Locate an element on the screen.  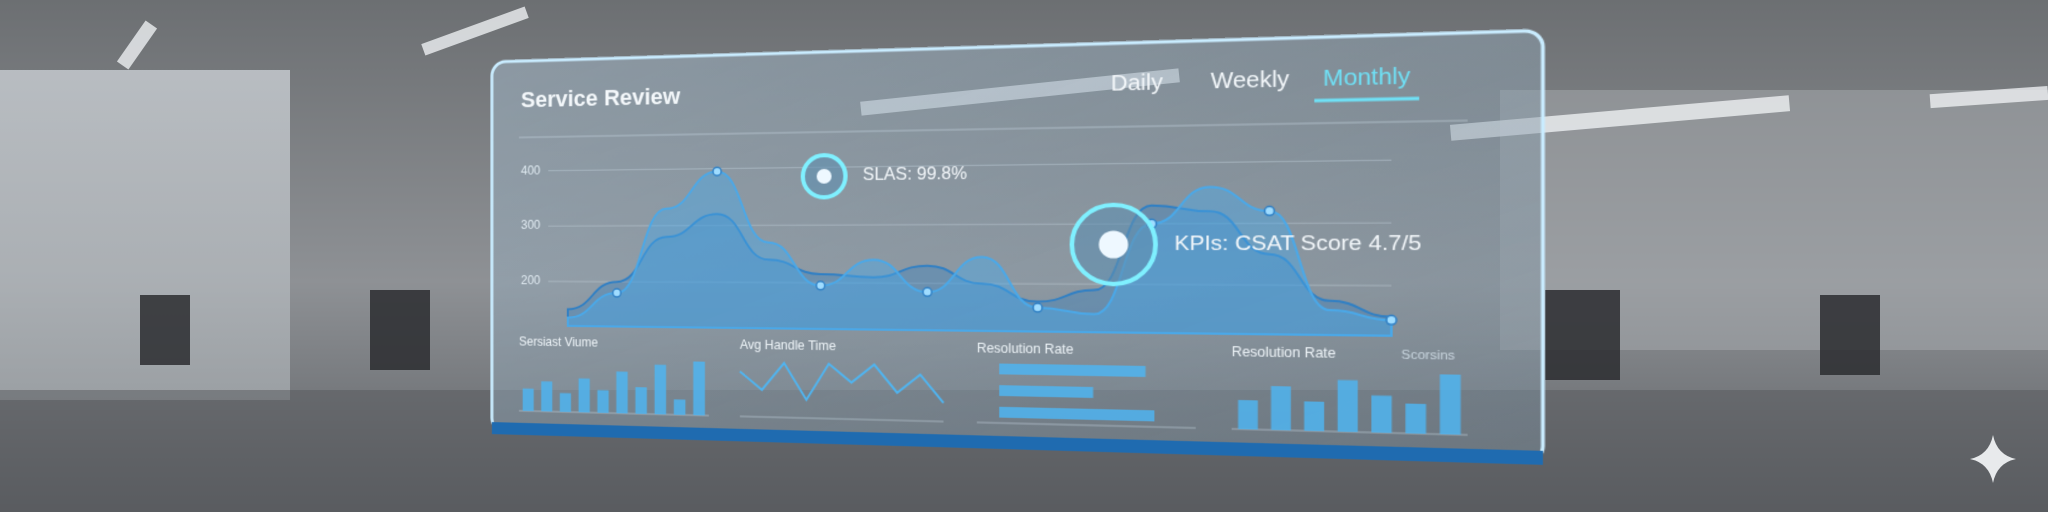
furniture is located at coordinates (1010, 335).